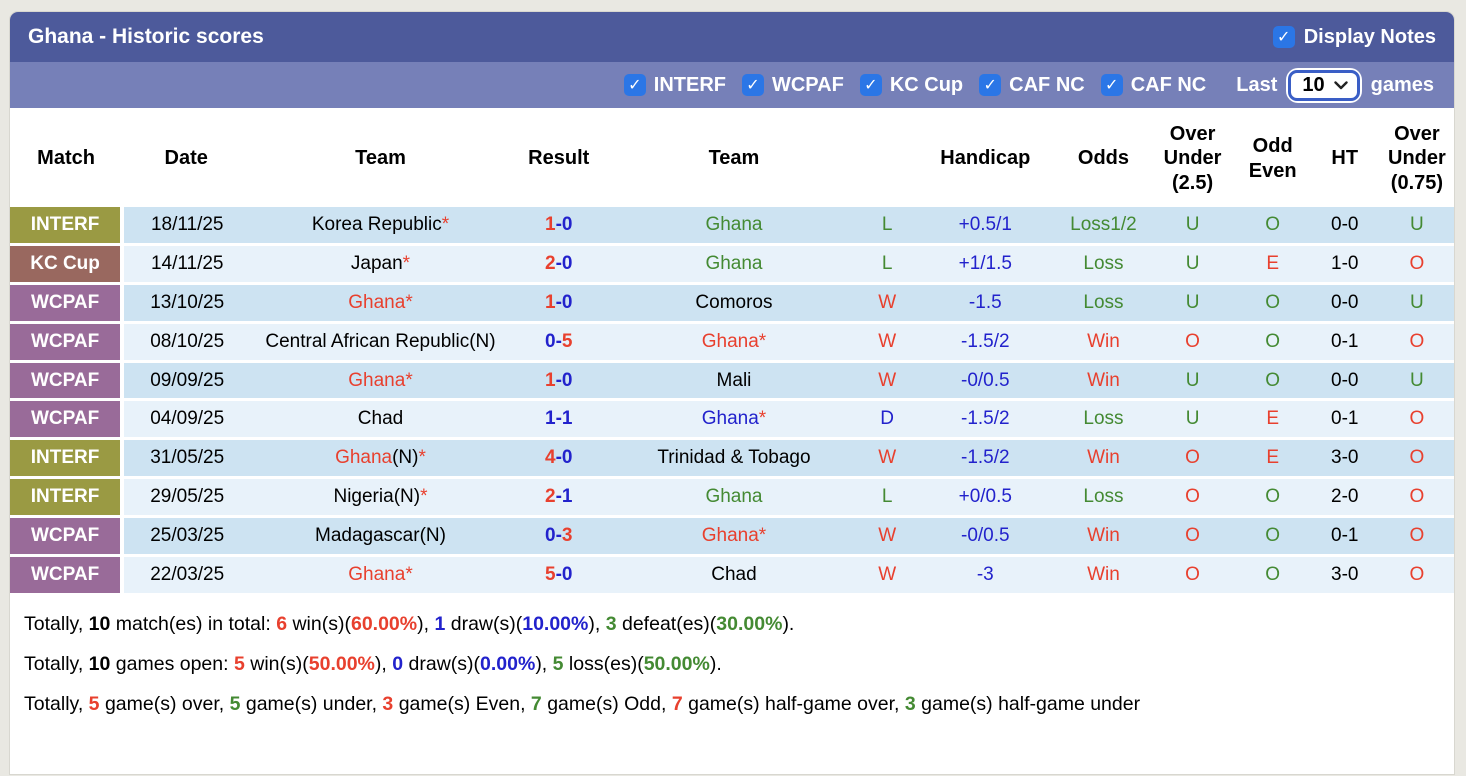 The image size is (1466, 776). What do you see at coordinates (1354, 37) in the screenshot?
I see `display-notes-toggle: ✓ Display Notes` at bounding box center [1354, 37].